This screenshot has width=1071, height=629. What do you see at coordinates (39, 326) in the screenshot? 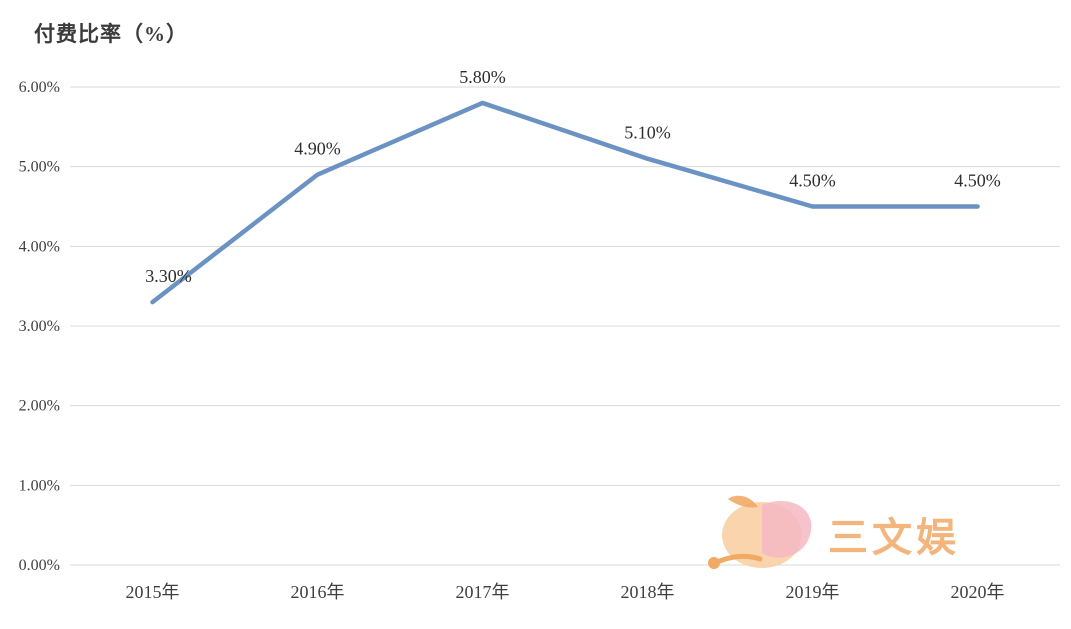
I see `y-axis-tick-label: 3.00%` at bounding box center [39, 326].